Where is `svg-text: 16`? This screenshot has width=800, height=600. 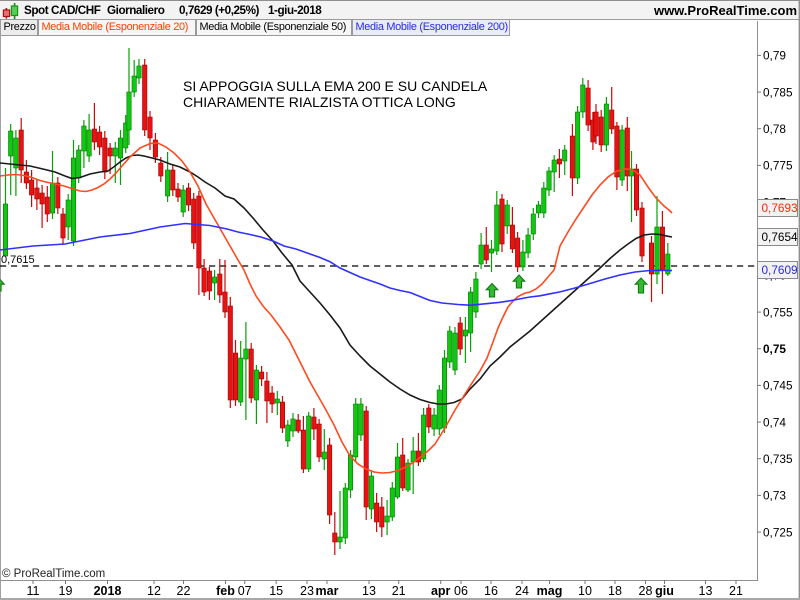
svg-text: 16 is located at coordinates (491, 591).